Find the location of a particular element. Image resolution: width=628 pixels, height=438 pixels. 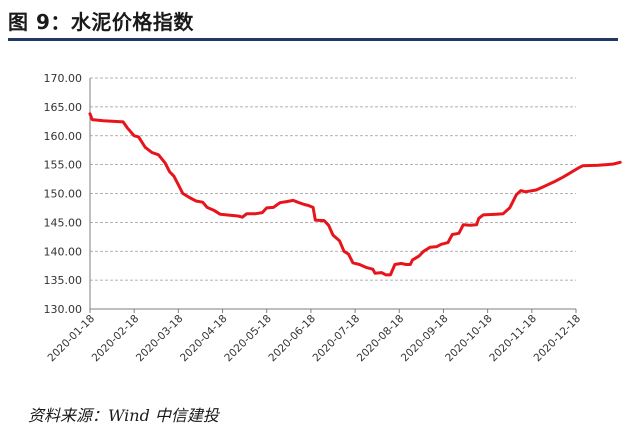

x-tick-label: 2020-12-18 is located at coordinates (557, 339).